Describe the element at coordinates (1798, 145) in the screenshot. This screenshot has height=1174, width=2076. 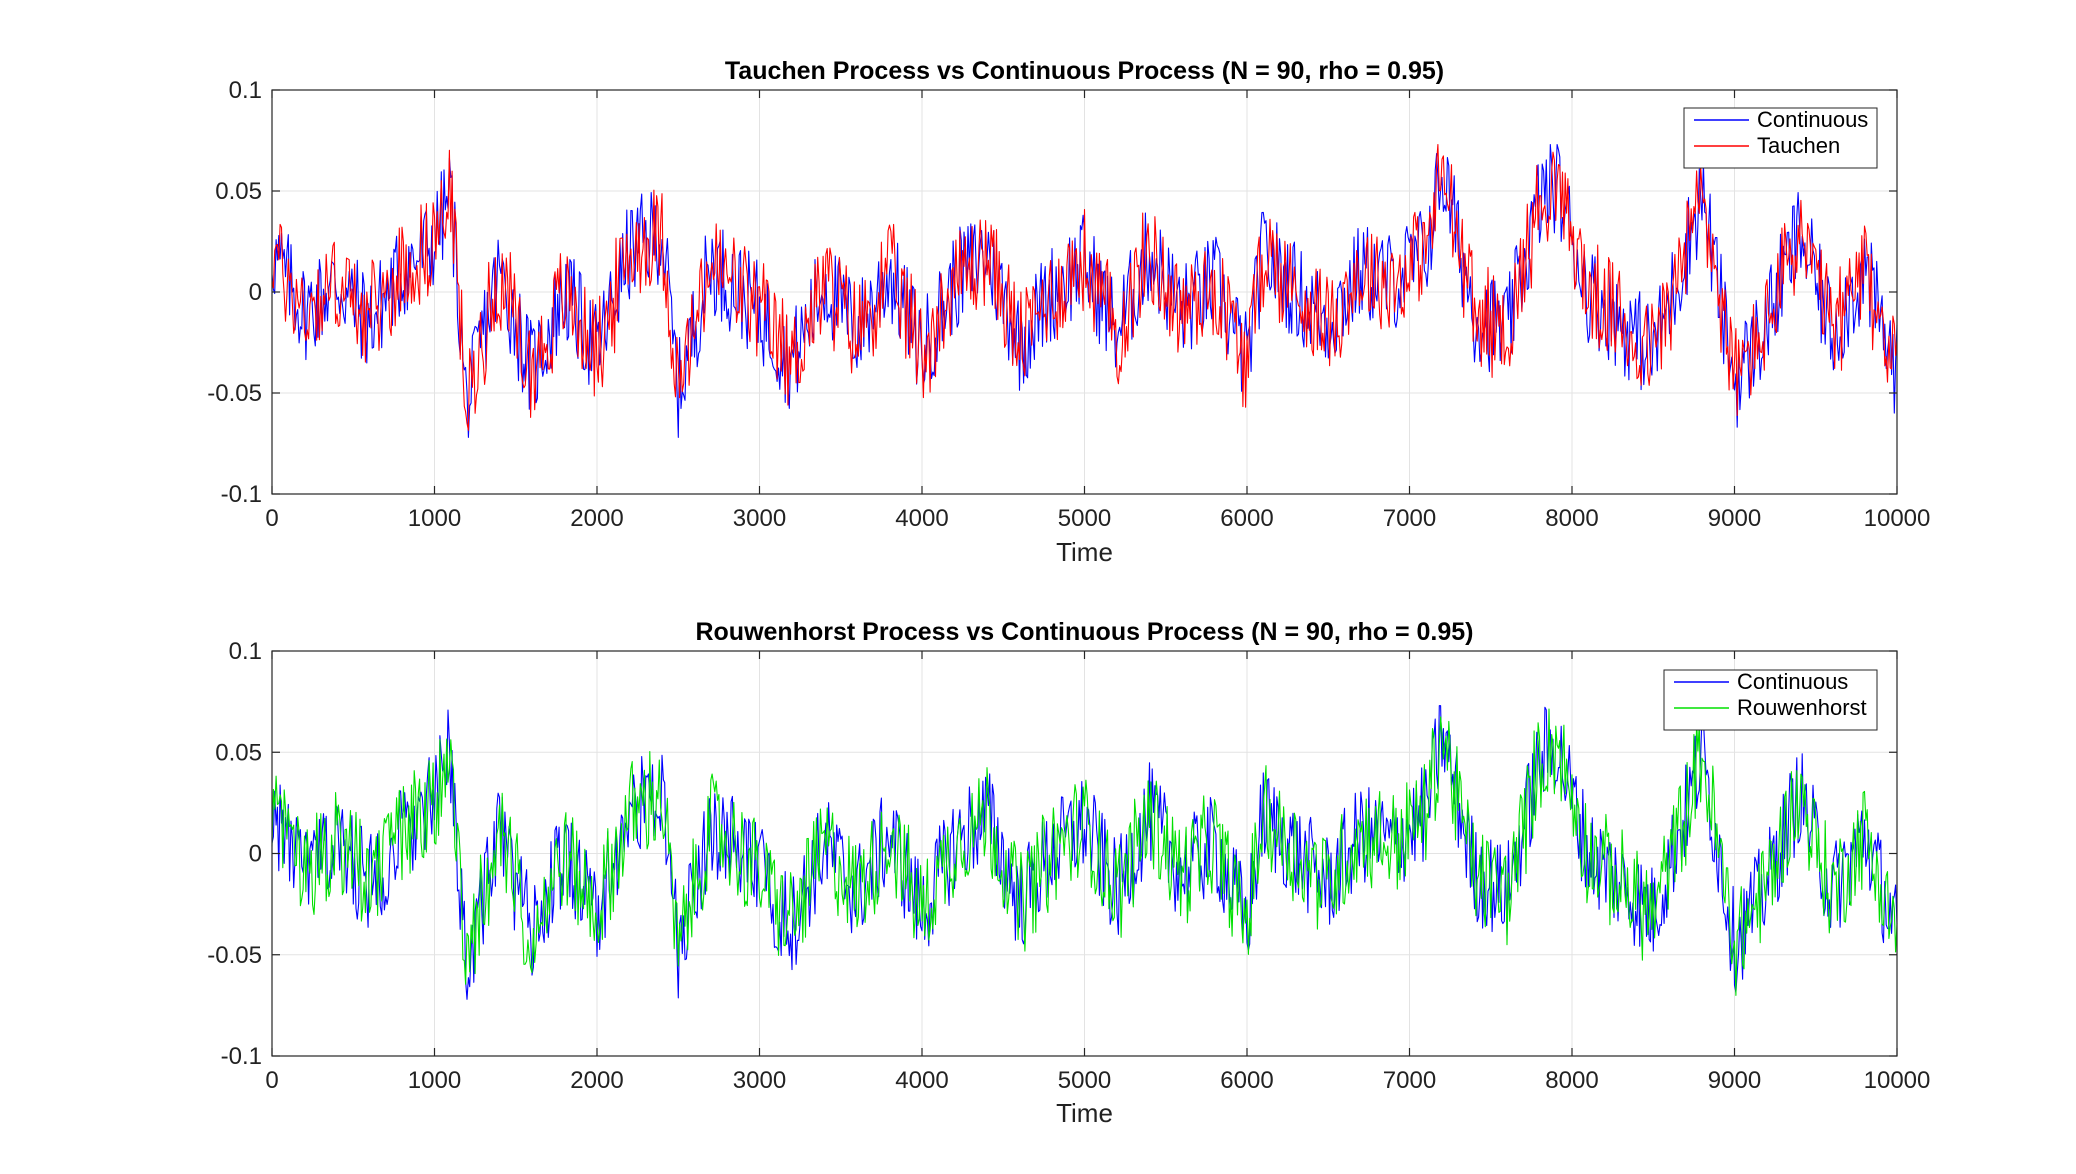
I see `legend-label: Tauchen` at that location.